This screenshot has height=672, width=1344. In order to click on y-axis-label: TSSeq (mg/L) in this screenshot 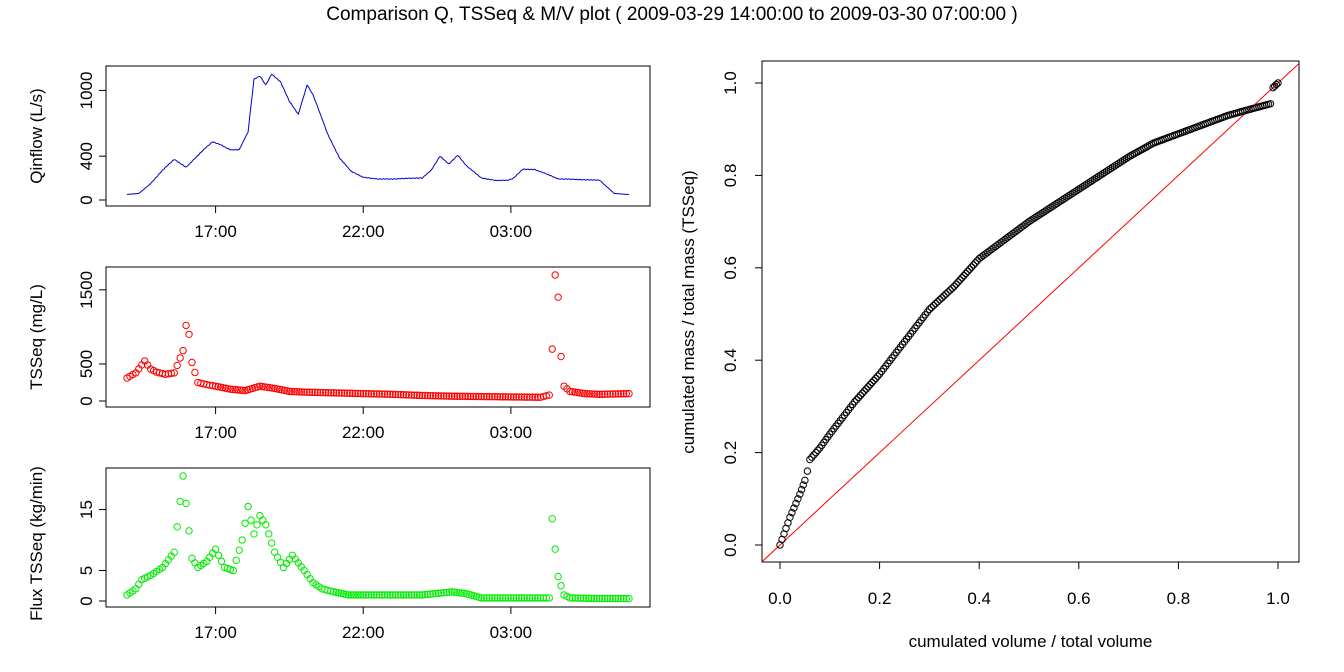, I will do `click(36, 337)`.